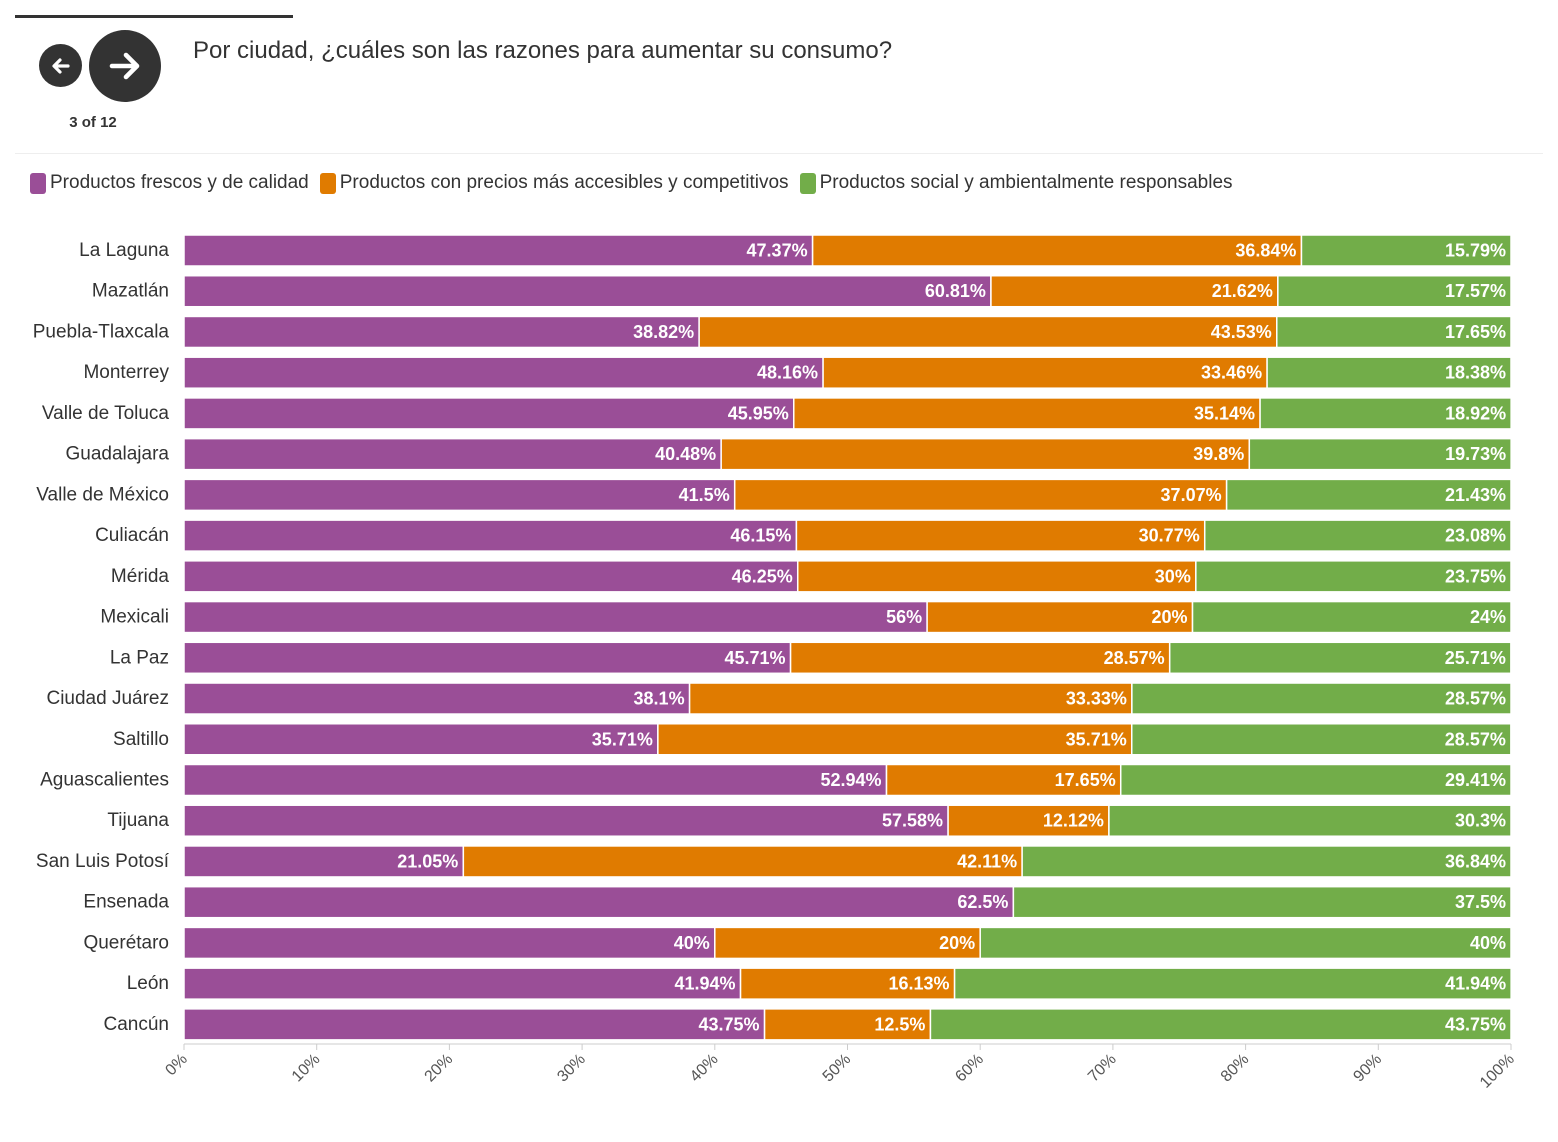 Image resolution: width=1558 pixels, height=1142 pixels. Describe the element at coordinates (176, 1065) in the screenshot. I see `x-tick-label: 0%` at that location.